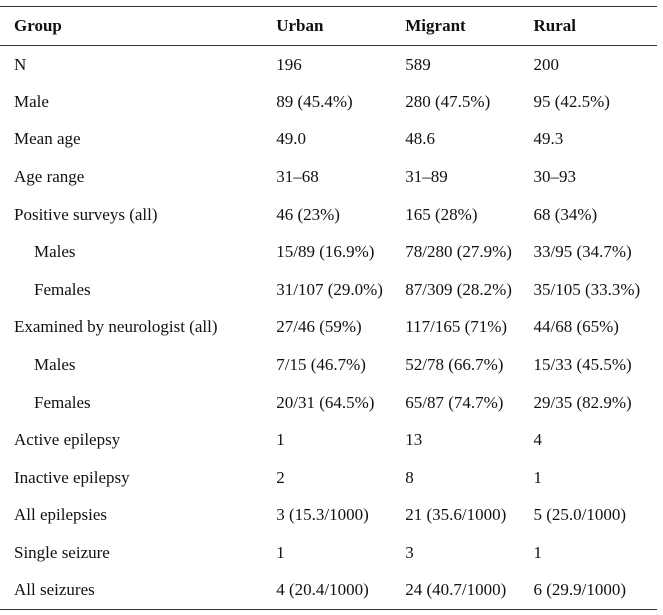  What do you see at coordinates (116, 327) in the screenshot?
I see `row-label: Examined by neurologist (all)` at bounding box center [116, 327].